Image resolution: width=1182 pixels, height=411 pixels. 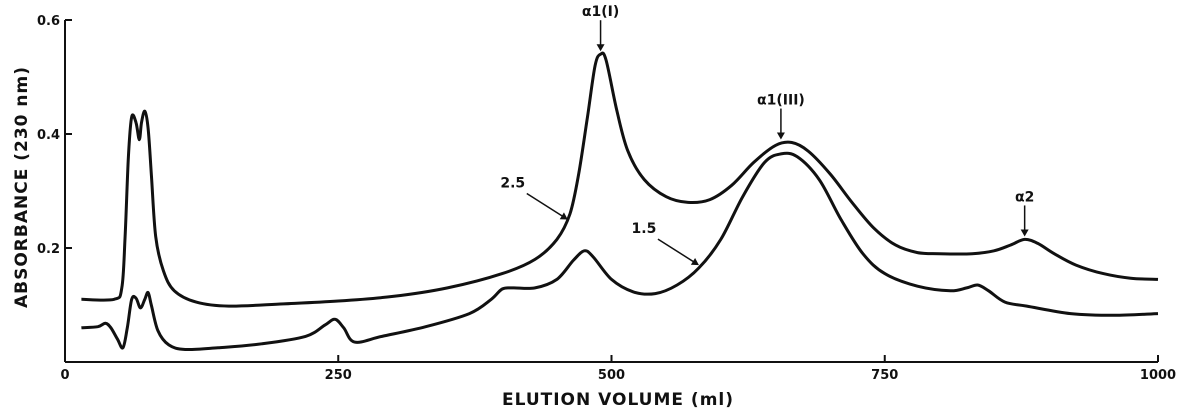 I want to click on x-tick-label: 0, so click(x=64, y=375).